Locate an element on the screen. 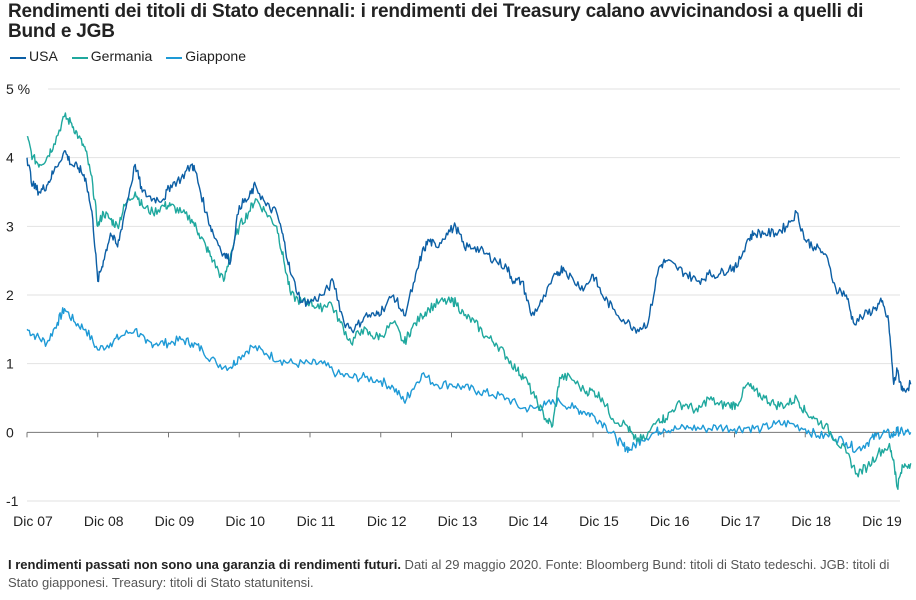 This screenshot has height=600, width=916. y-tick-label: 4 is located at coordinates (10, 158).